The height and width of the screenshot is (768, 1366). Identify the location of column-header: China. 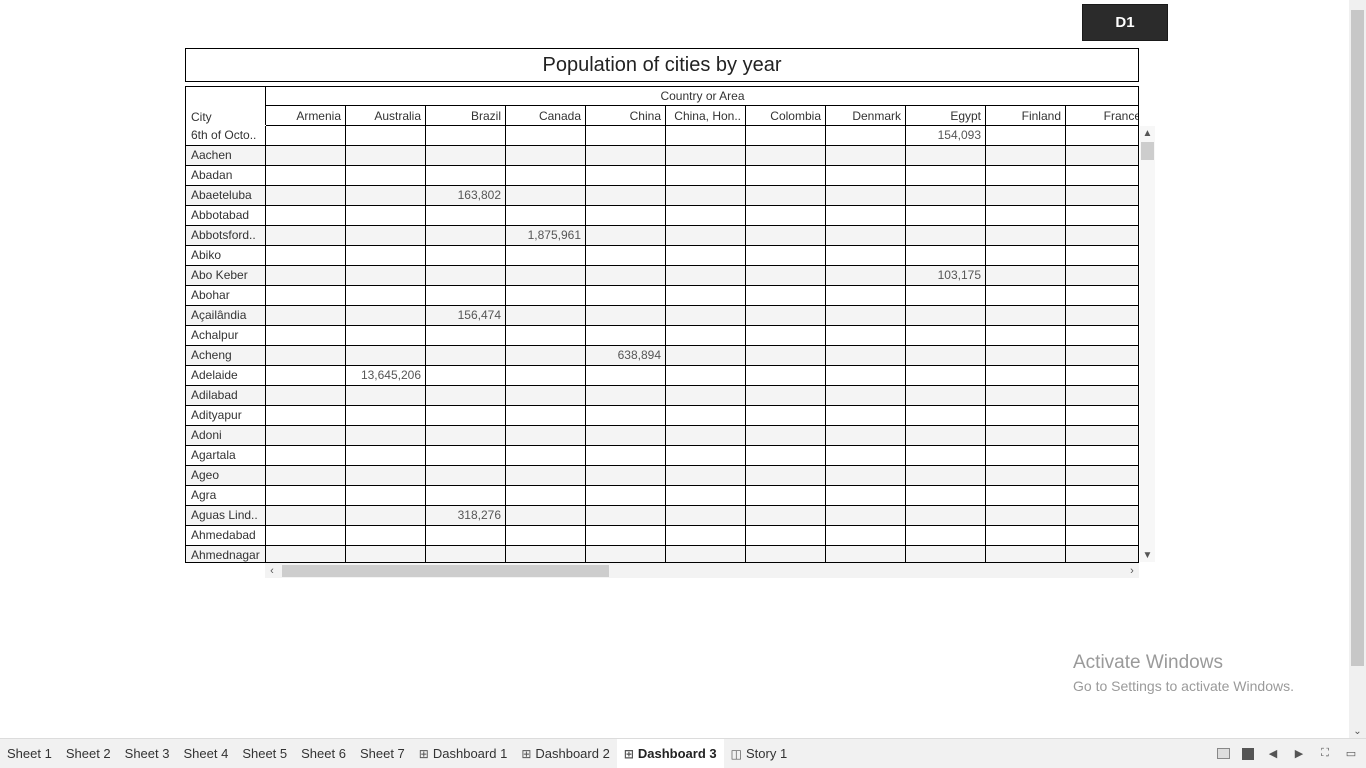
(626, 115).